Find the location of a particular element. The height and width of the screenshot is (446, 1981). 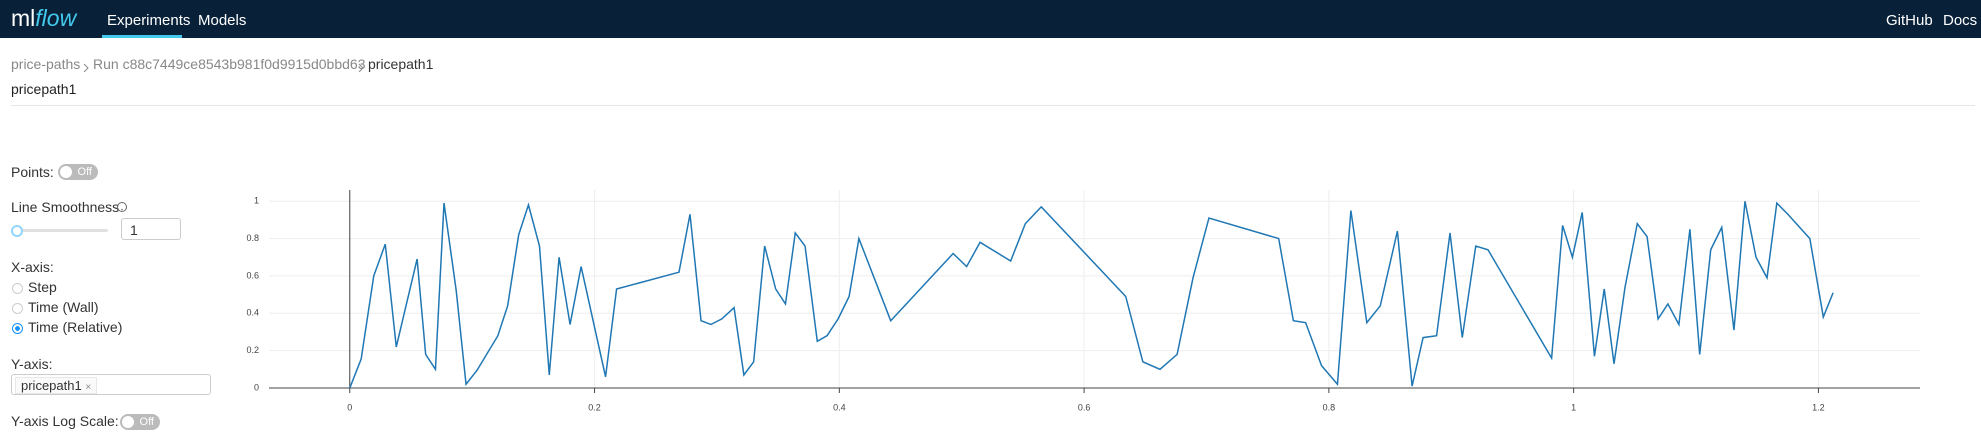

page-title: pricepath1 is located at coordinates (44, 89).